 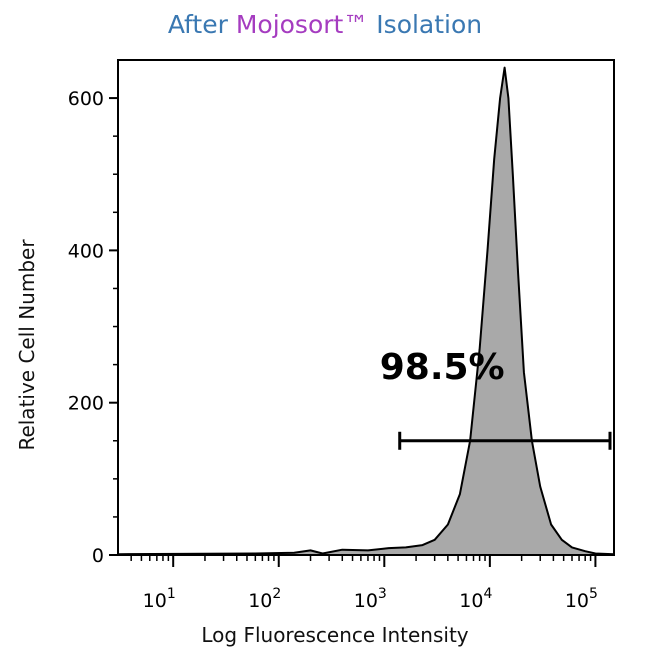 What do you see at coordinates (442, 367) in the screenshot?
I see `gate-percentage-label: 98.5%` at bounding box center [442, 367].